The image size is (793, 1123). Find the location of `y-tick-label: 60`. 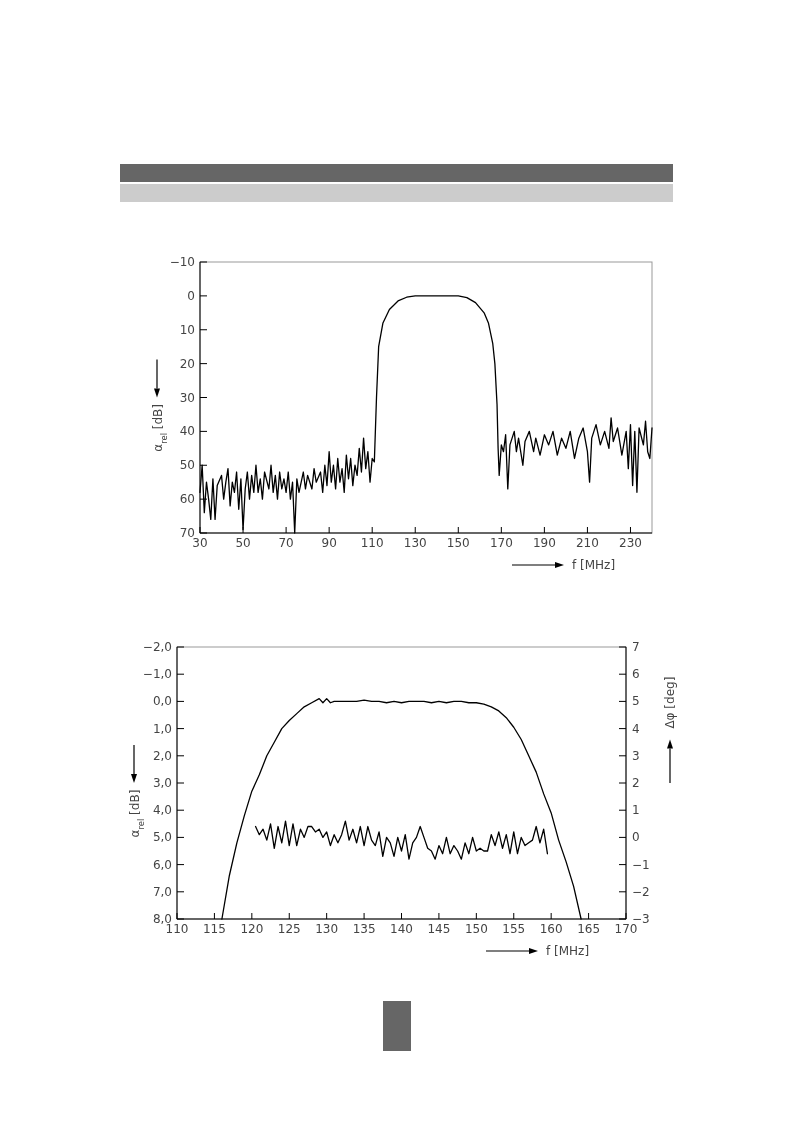

y-tick-label: 60 is located at coordinates (187, 499).